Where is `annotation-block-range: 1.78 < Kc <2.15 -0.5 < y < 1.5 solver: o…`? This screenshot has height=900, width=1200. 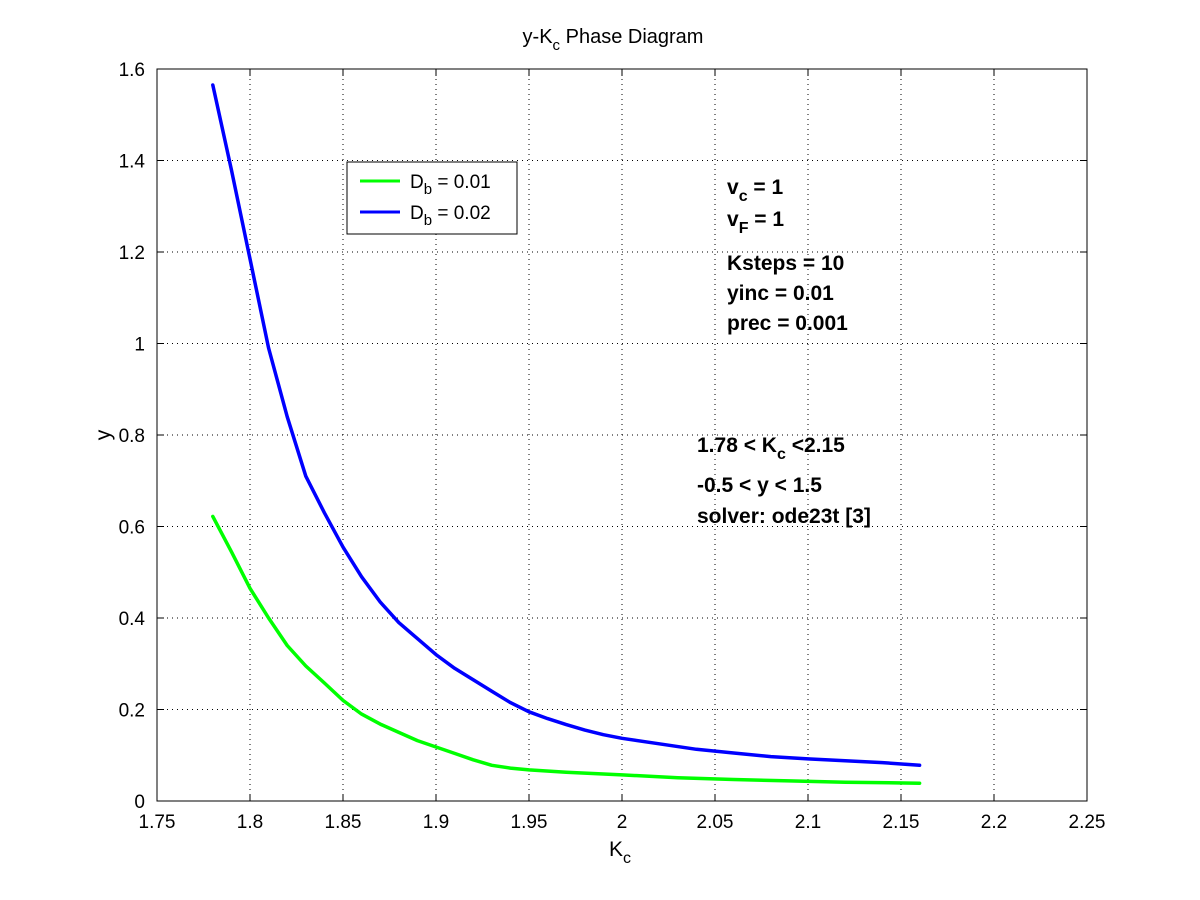 annotation-block-range: 1.78 < Kc <2.15 -0.5 < y < 1.5 solver: o… is located at coordinates (784, 481).